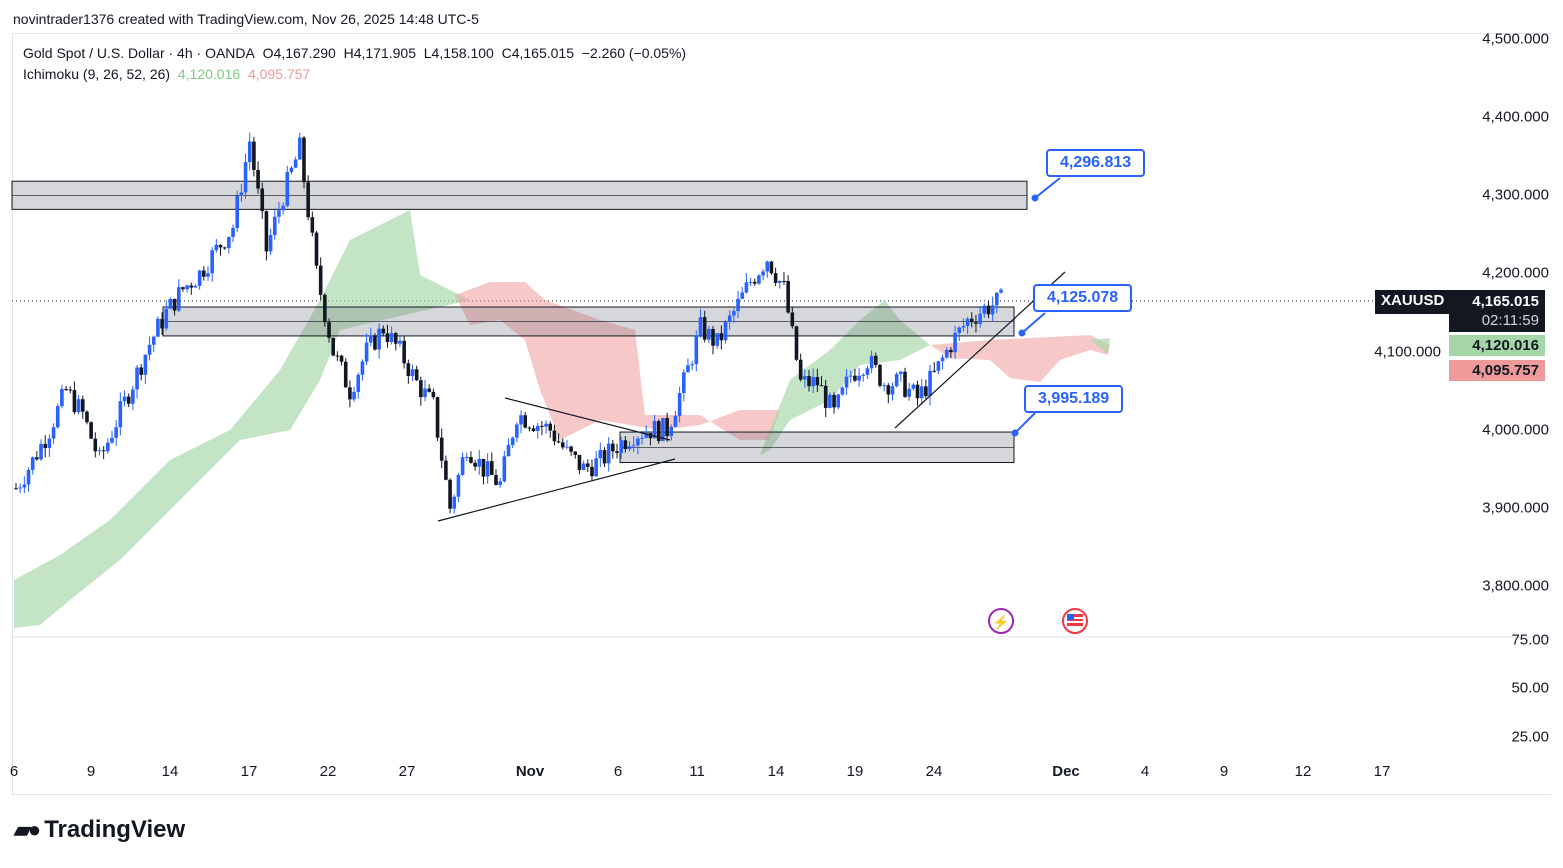 This screenshot has width=1563, height=868. Describe the element at coordinates (97, 74) in the screenshot. I see `indicator-name: Ichimoku (9, 26, 52, 26)` at that location.